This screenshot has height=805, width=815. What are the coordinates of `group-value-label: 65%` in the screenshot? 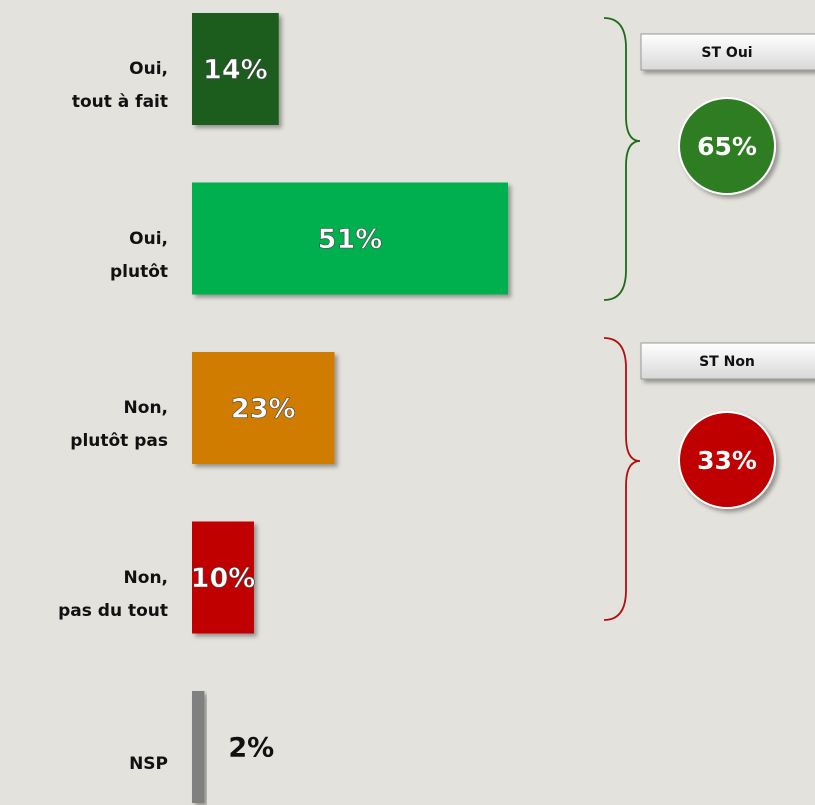 It's located at (727, 146).